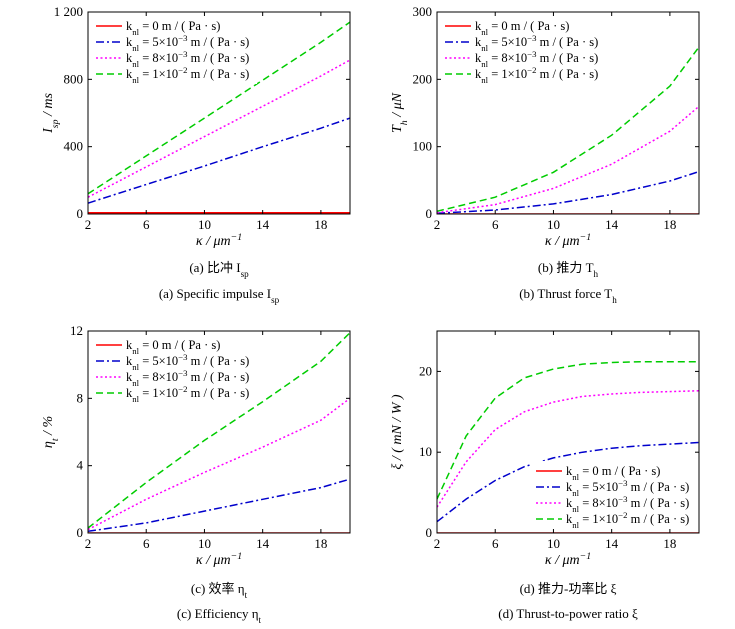 The height and width of the screenshot is (629, 735). What do you see at coordinates (76, 330) in the screenshot?
I see `y-tick-label: 12` at bounding box center [76, 330].